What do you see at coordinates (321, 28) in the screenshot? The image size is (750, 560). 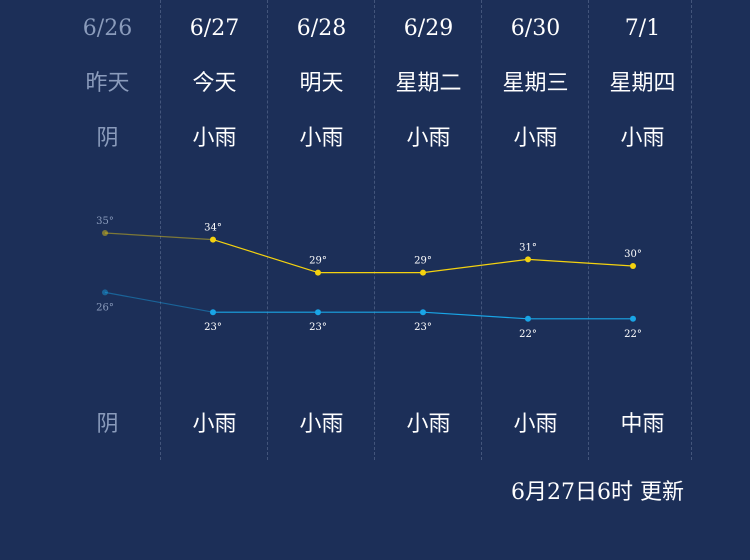 I see `day-date: 6/28` at bounding box center [321, 28].